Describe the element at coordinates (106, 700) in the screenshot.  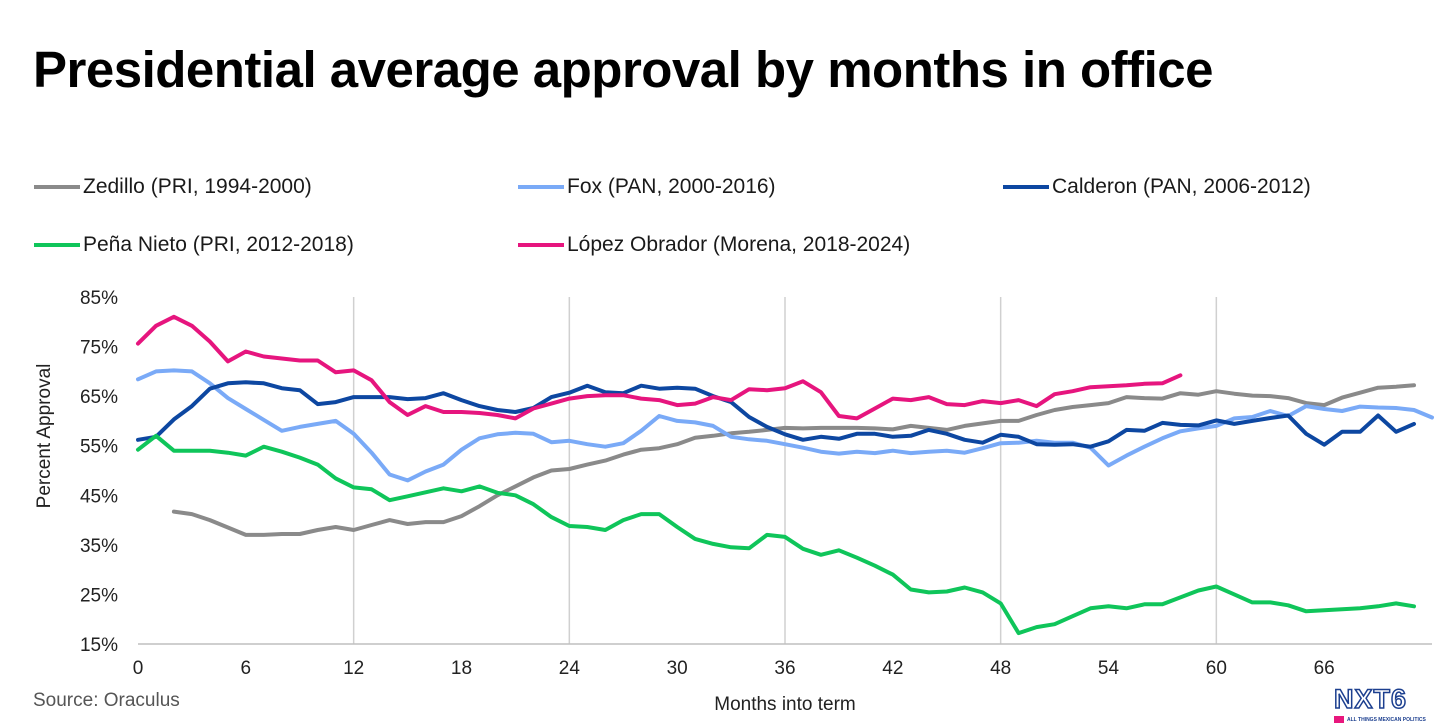
I see `source-note: Source: Oraculus` at that location.